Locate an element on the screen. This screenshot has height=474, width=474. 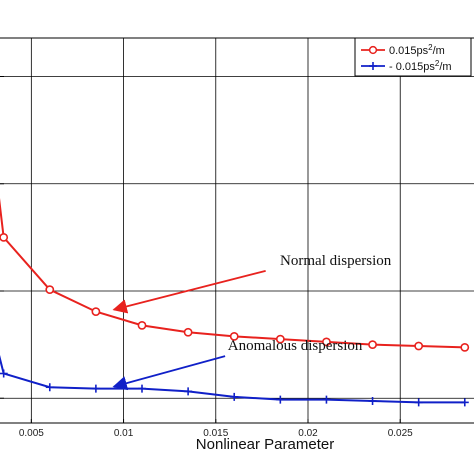
legend-label-main: 0.015ps is located at coordinates (409, 51).